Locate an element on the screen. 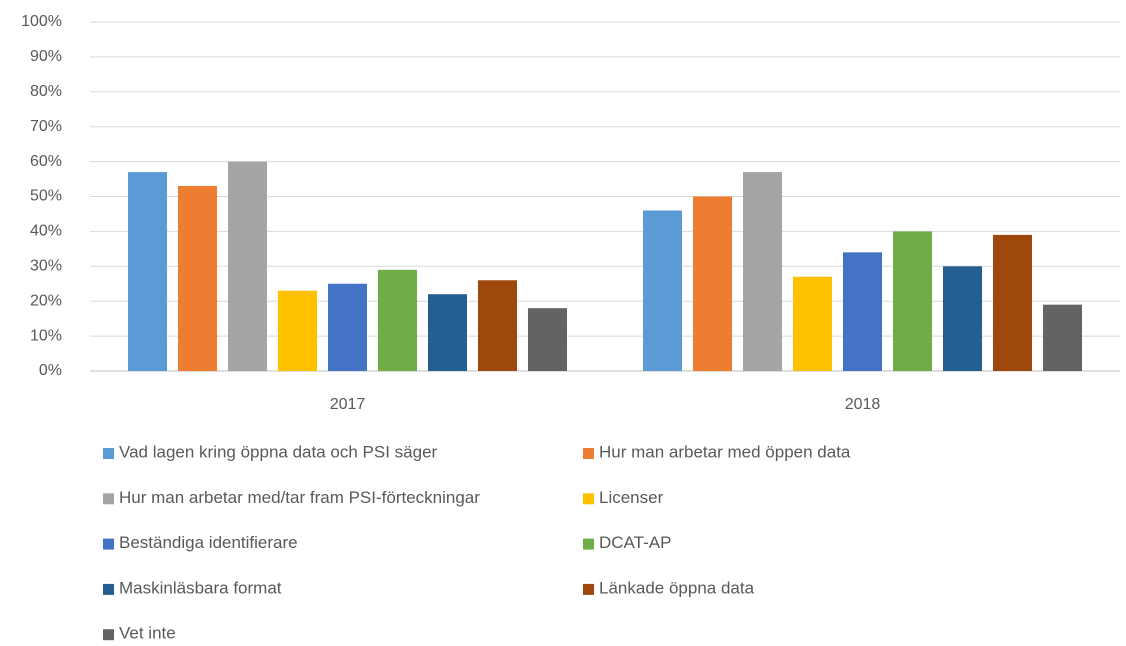 This screenshot has height=646, width=1126. y-tick-label: 10% is located at coordinates (46, 335).